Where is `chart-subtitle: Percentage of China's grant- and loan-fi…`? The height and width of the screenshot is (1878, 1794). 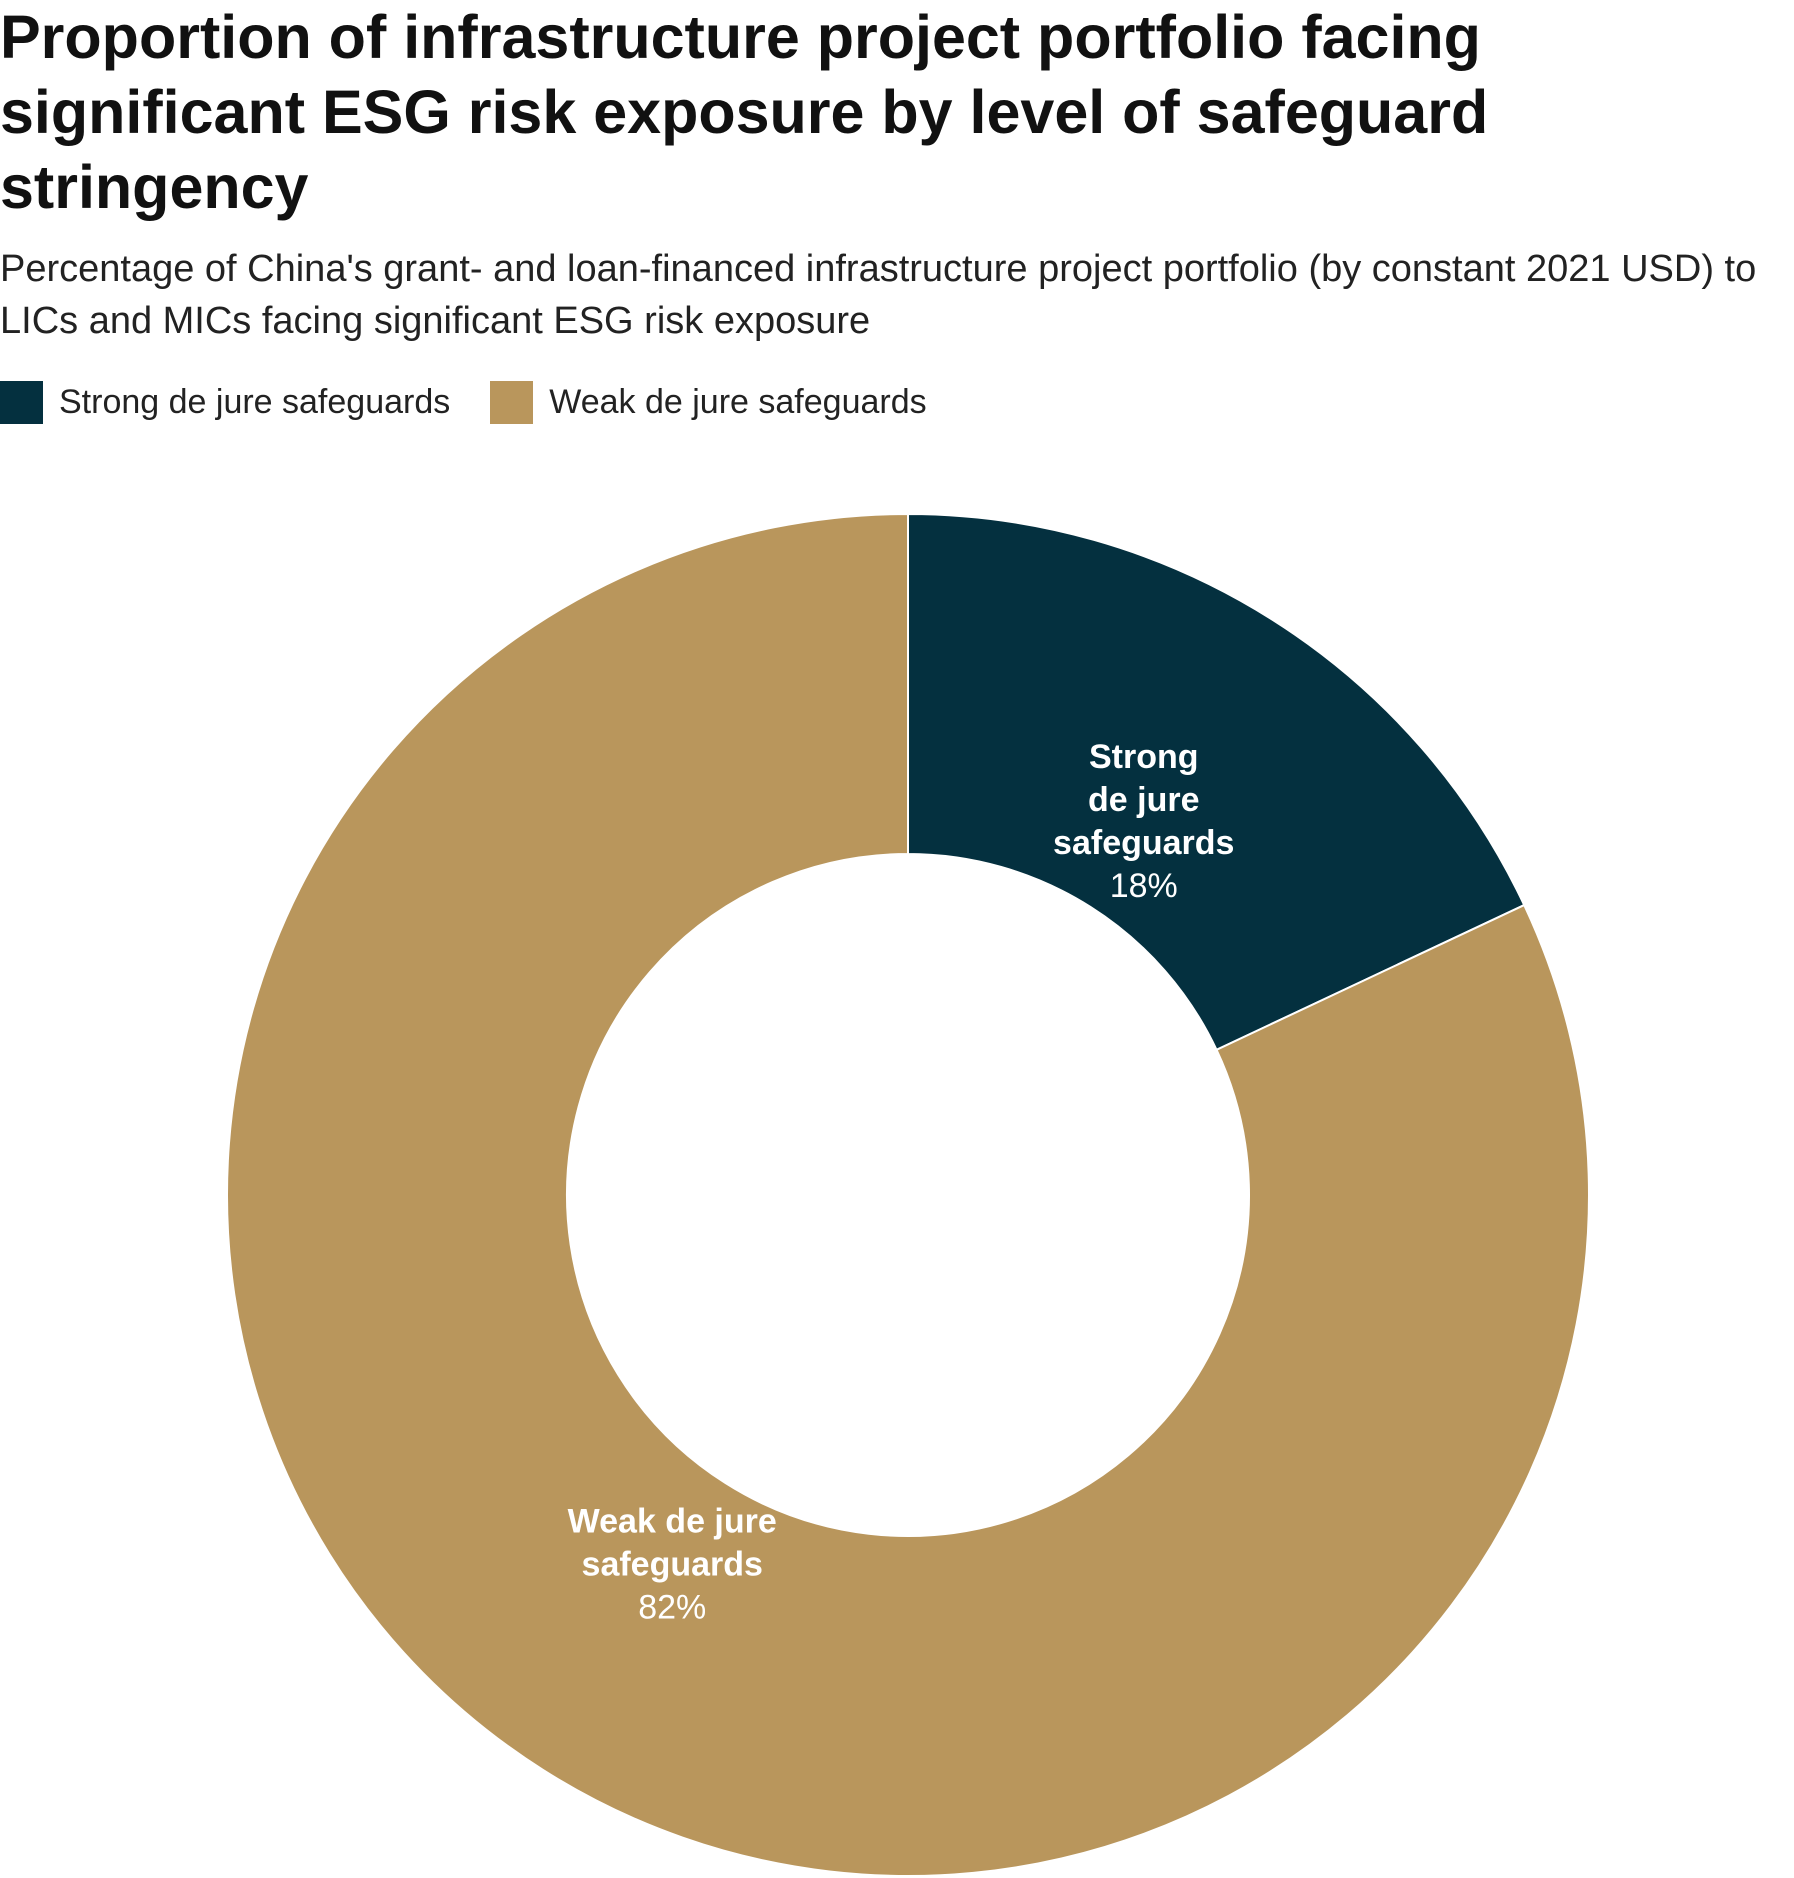 chart-subtitle: Percentage of China's grant- and loan-fi… is located at coordinates (878, 295).